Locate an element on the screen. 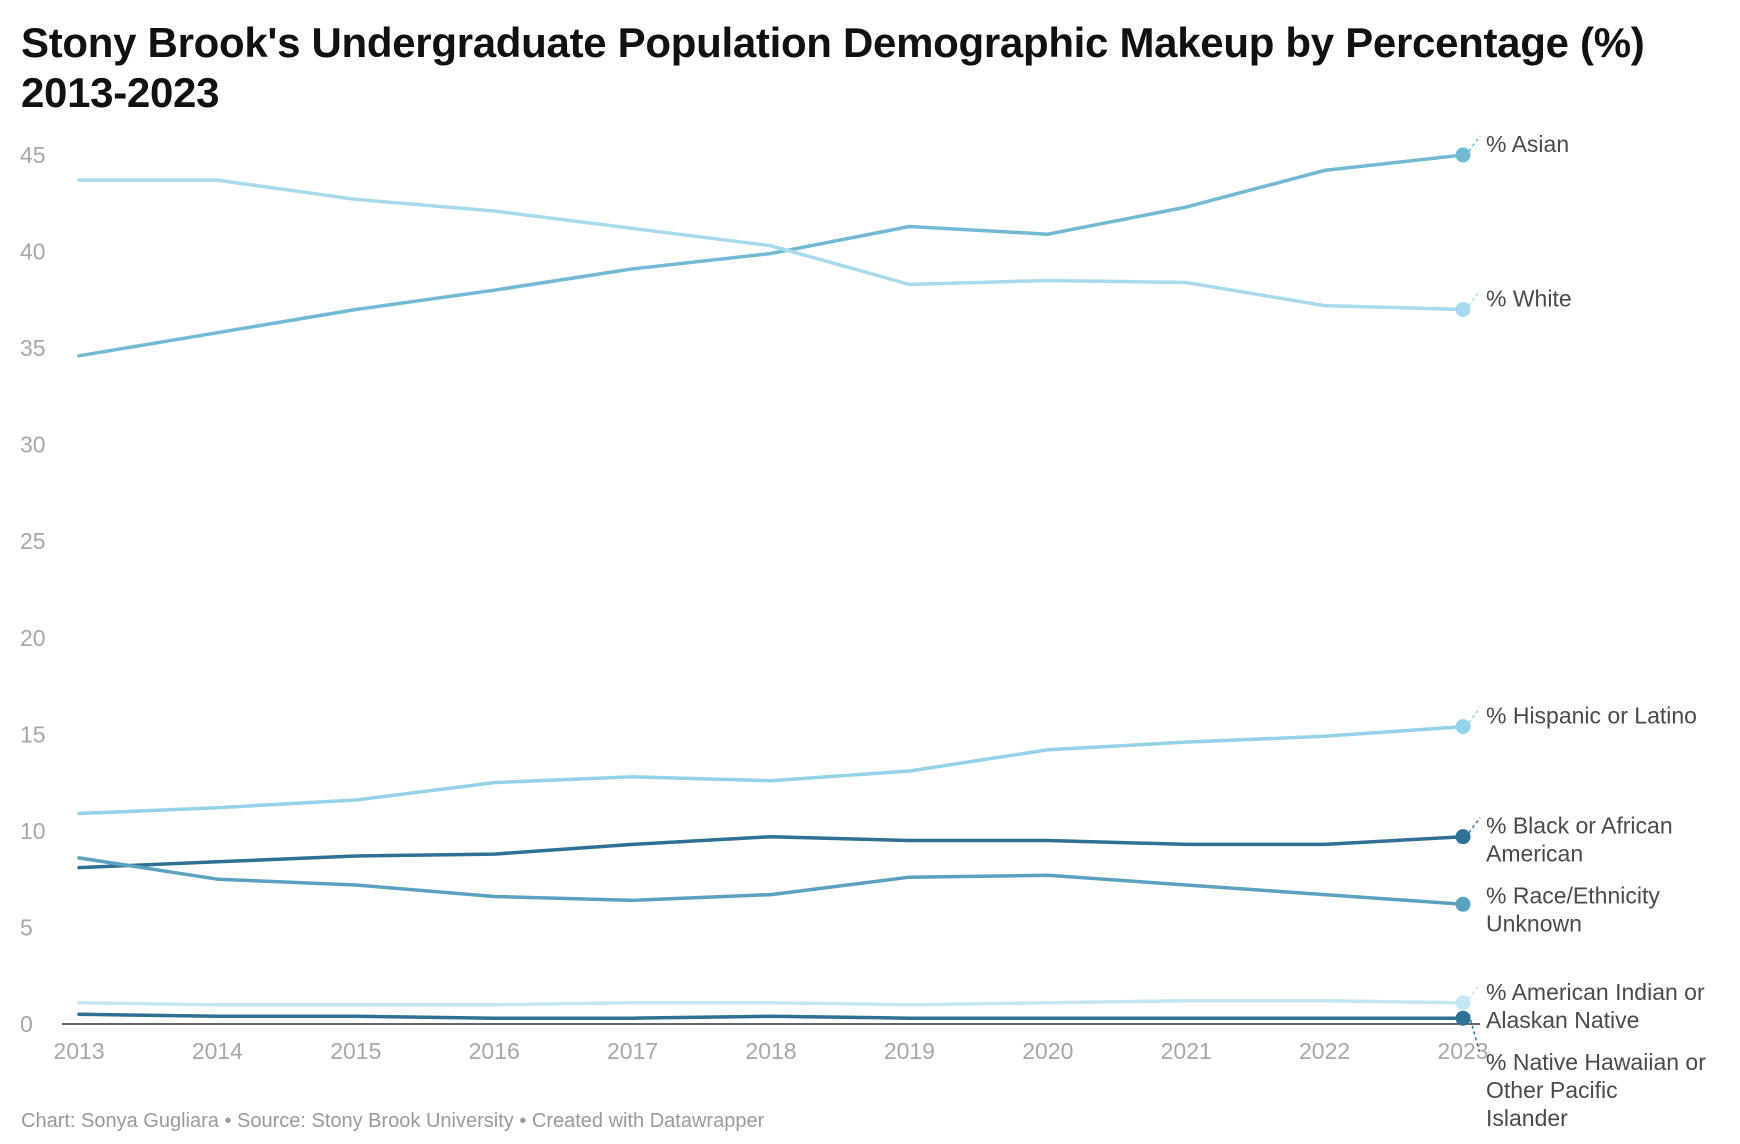 This screenshot has width=1740, height=1144. series-label-4-line-1: Unknown is located at coordinates (1534, 924).